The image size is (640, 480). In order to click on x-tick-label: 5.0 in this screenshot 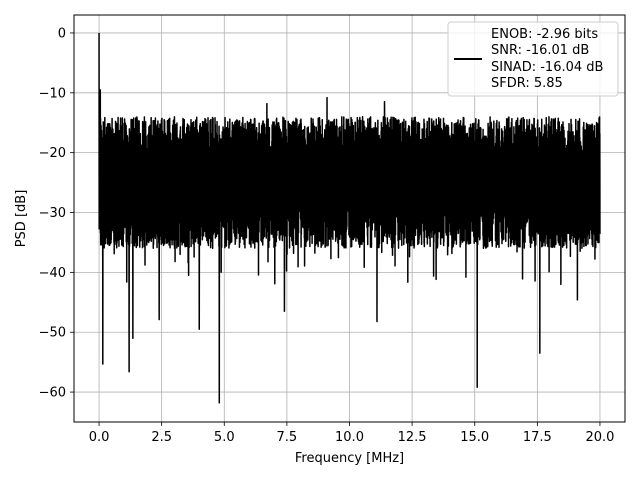, I will do `click(224, 437)`.